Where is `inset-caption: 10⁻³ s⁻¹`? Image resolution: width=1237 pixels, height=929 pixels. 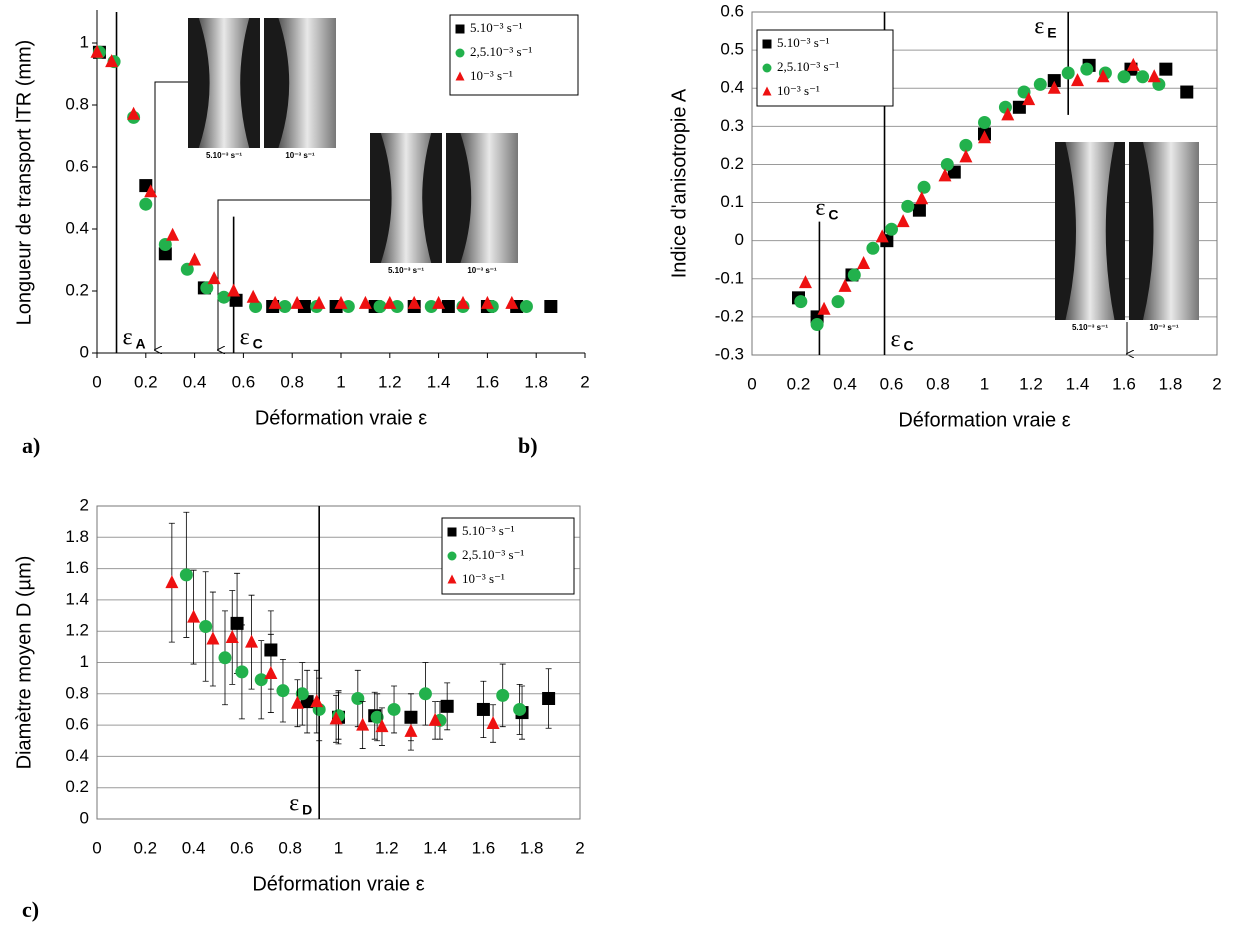
inset-caption: 10⁻³ s⁻¹ is located at coordinates (1164, 327).